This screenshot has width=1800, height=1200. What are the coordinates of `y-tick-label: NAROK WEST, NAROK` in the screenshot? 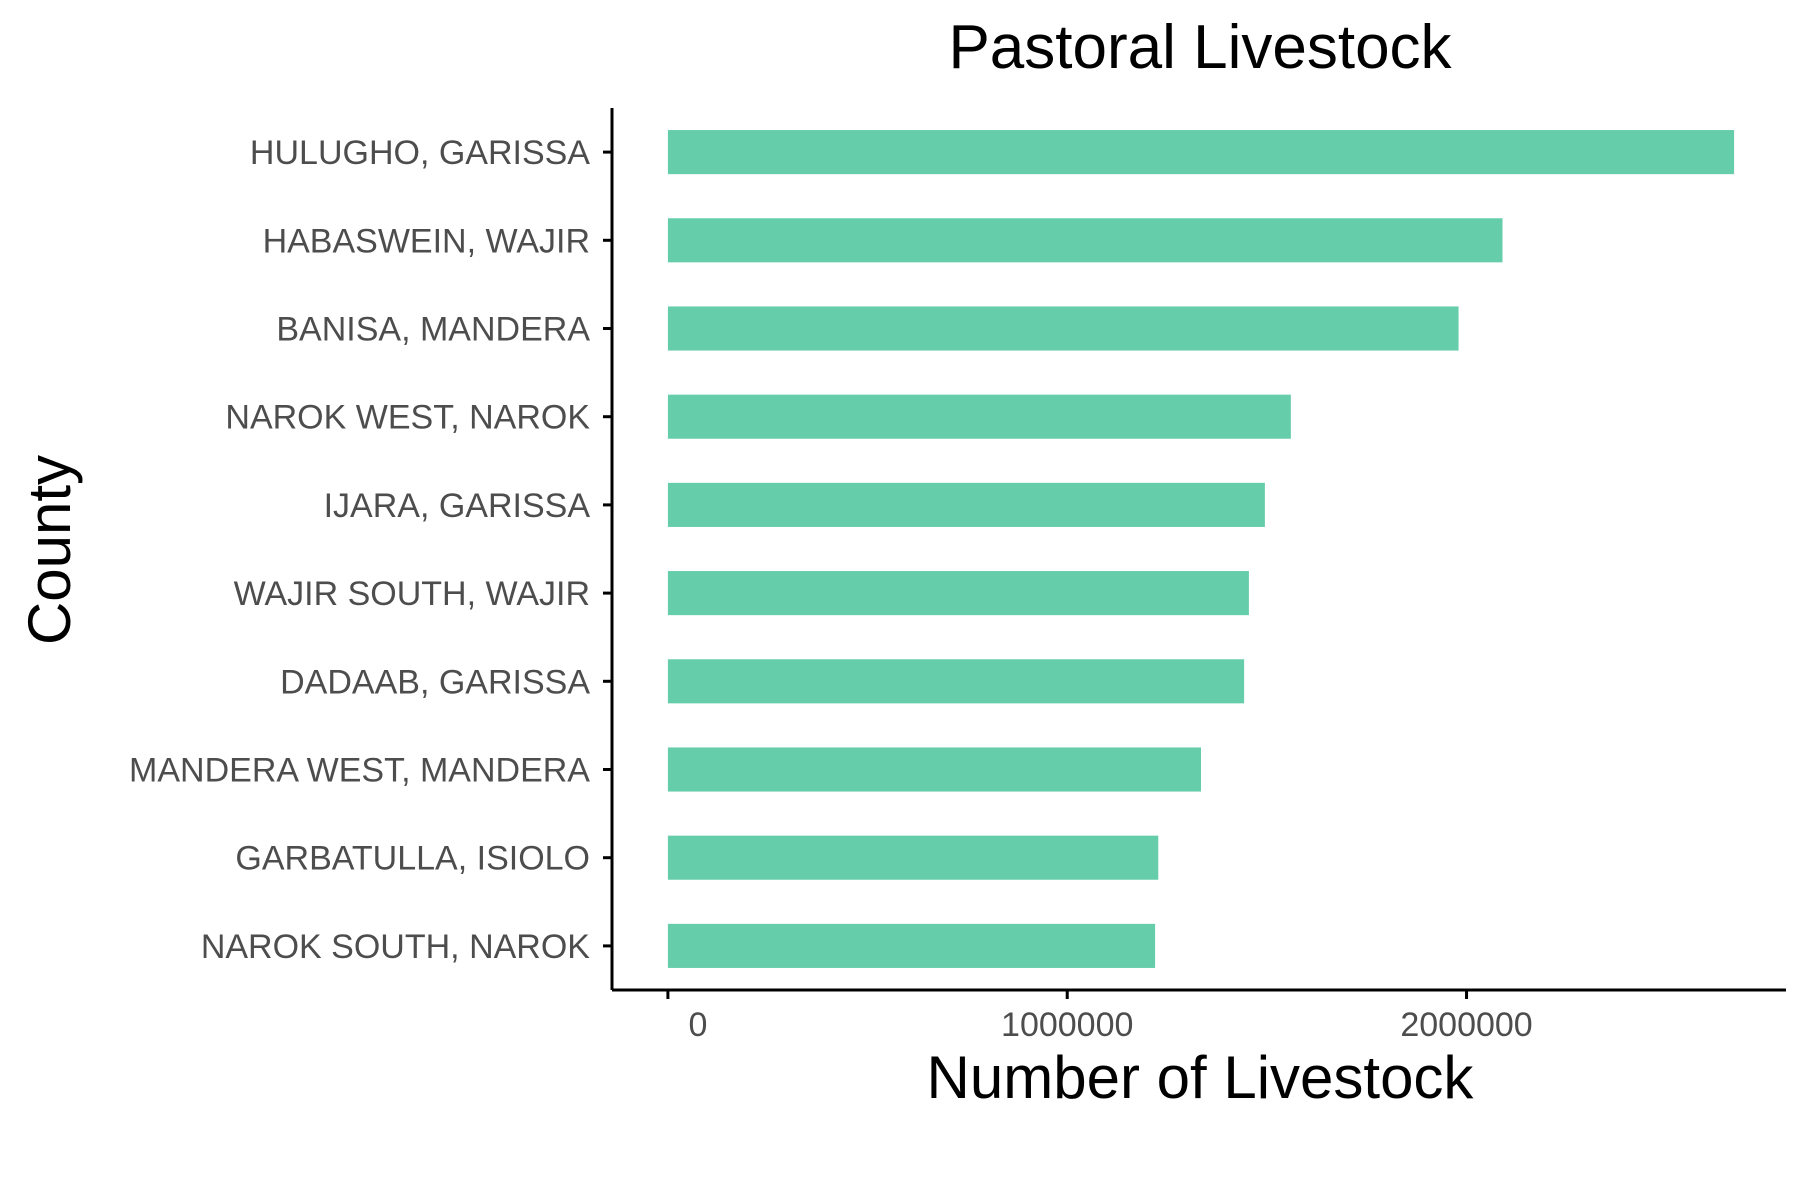 It's located at (407, 418).